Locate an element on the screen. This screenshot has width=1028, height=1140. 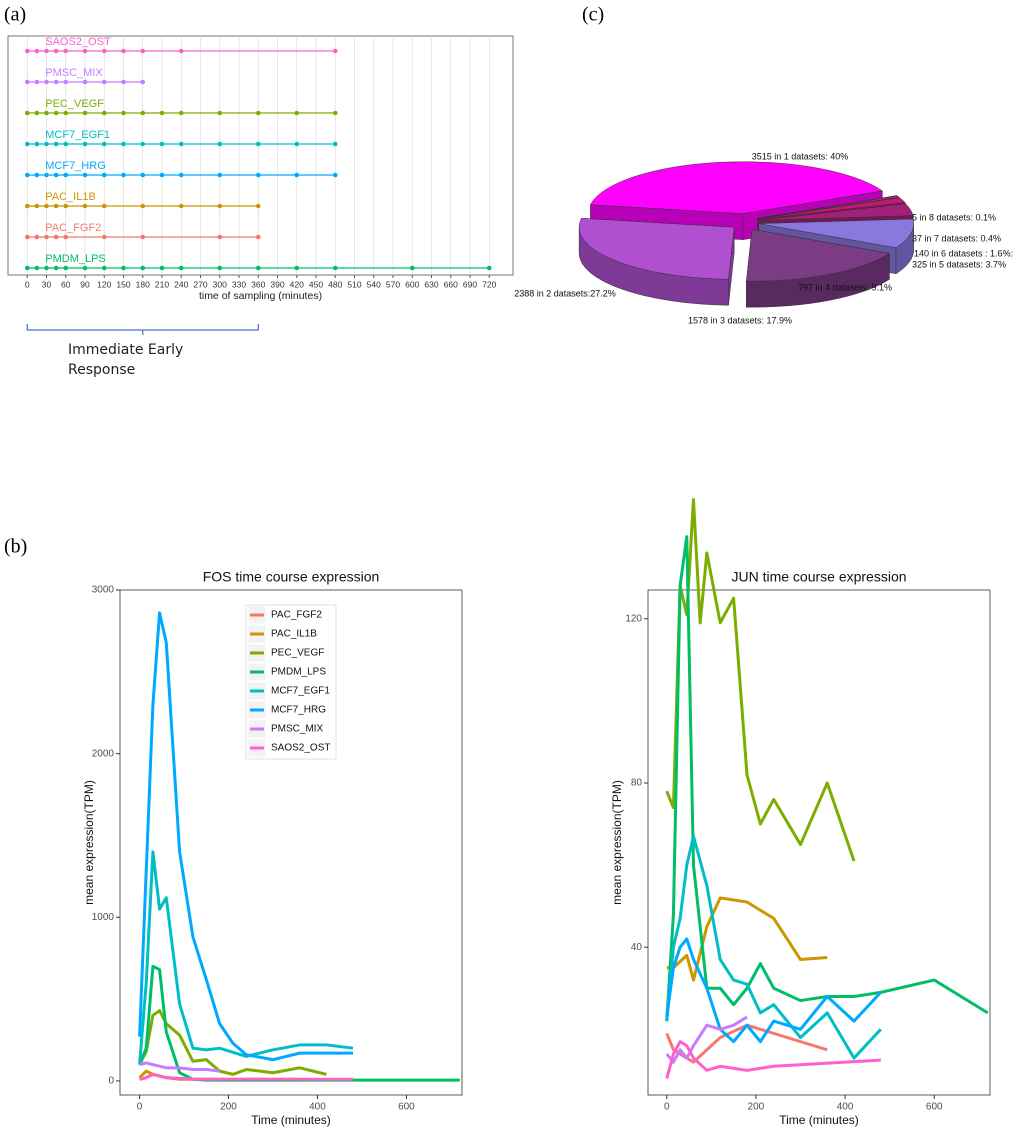
series-label: PAC_IL1B is located at coordinates (70, 197).